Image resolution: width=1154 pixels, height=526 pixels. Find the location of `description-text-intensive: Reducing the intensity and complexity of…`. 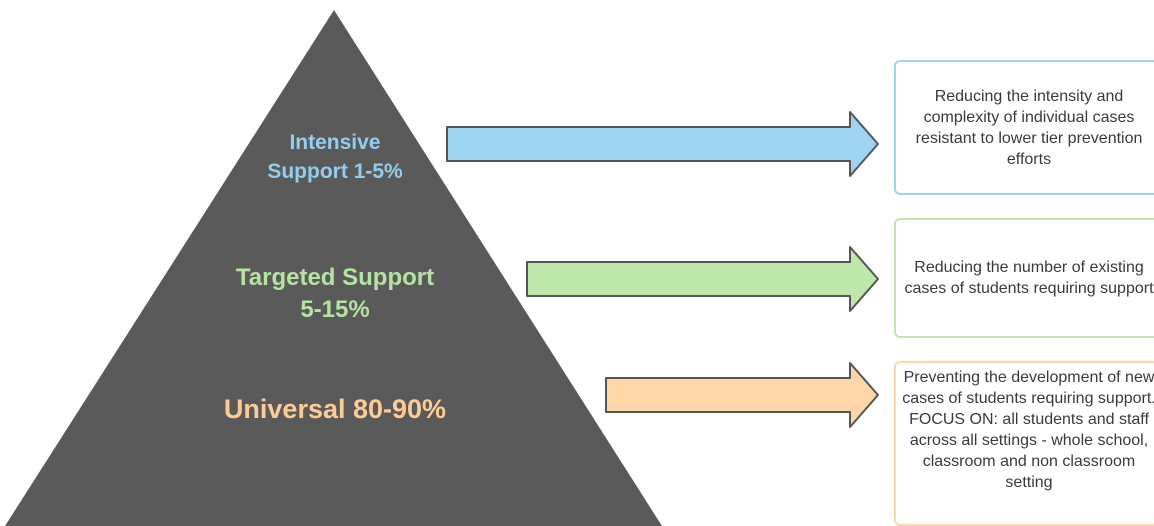

description-text-intensive: Reducing the intensity and complexity of… is located at coordinates (1029, 127).